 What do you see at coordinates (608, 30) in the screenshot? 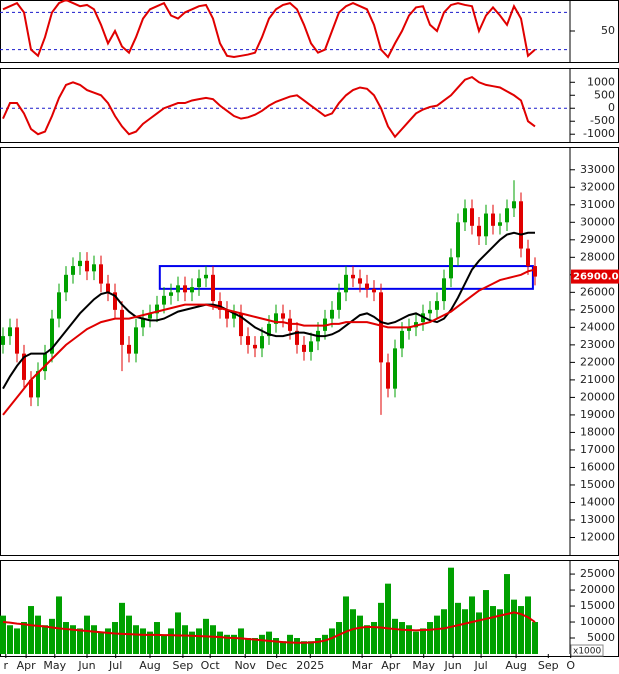
I see `y-tick-label: 50` at bounding box center [608, 30].